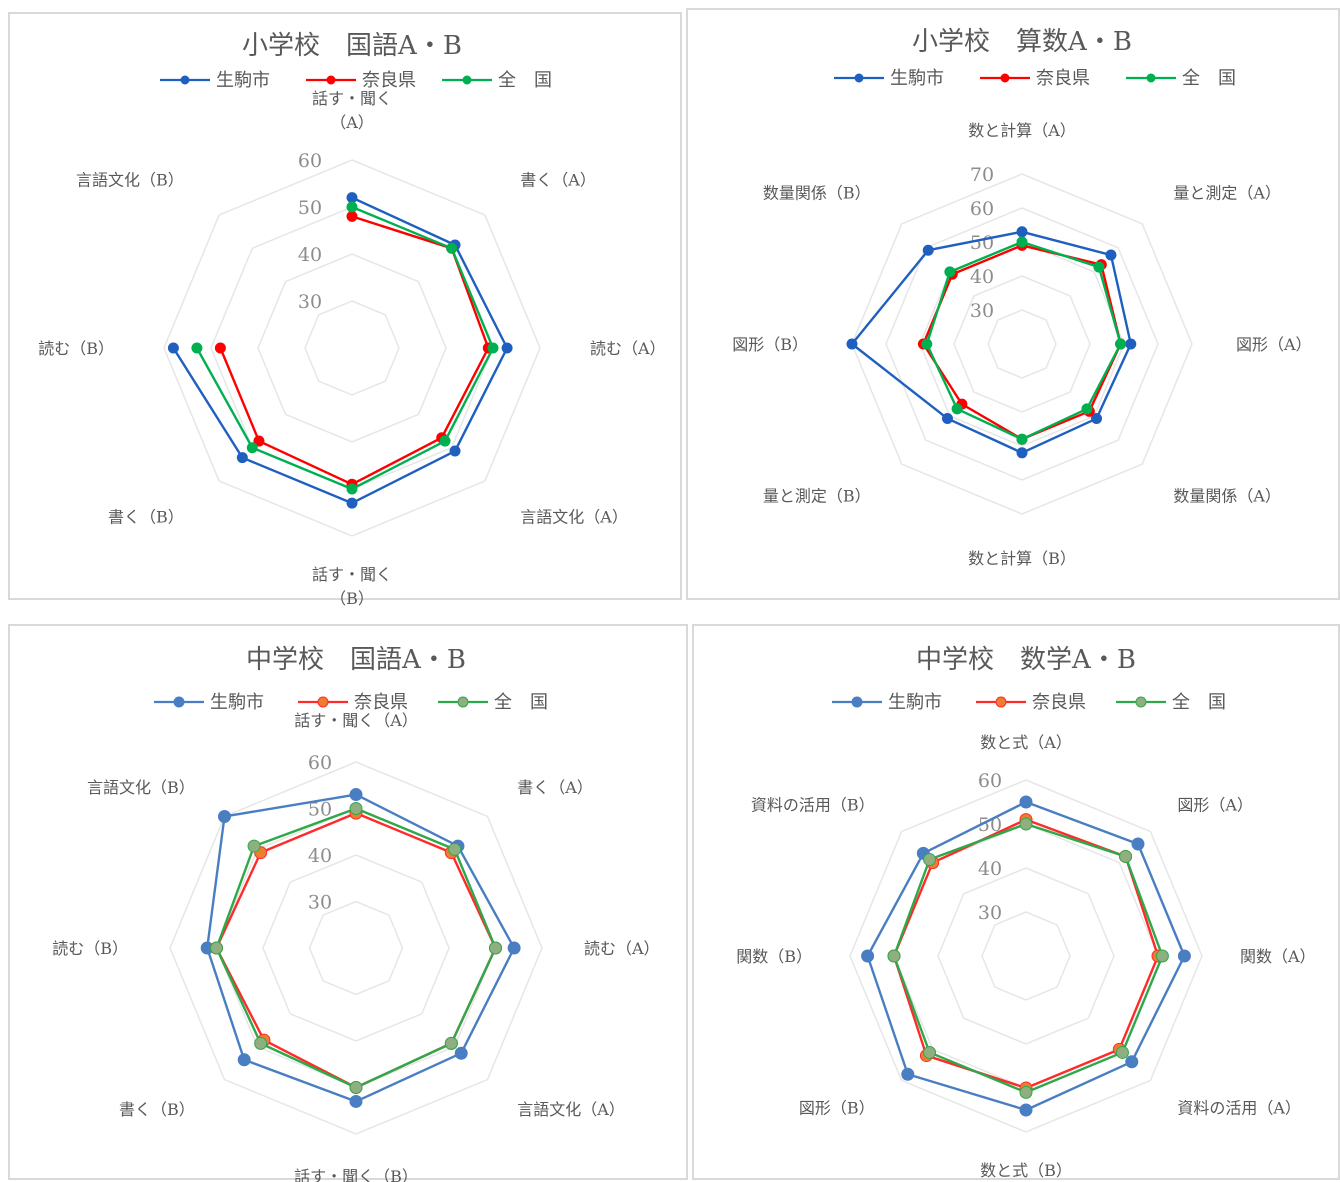 The image size is (1340, 1182). What do you see at coordinates (774, 956) in the screenshot?
I see `category-label: 関数（B）` at bounding box center [774, 956].